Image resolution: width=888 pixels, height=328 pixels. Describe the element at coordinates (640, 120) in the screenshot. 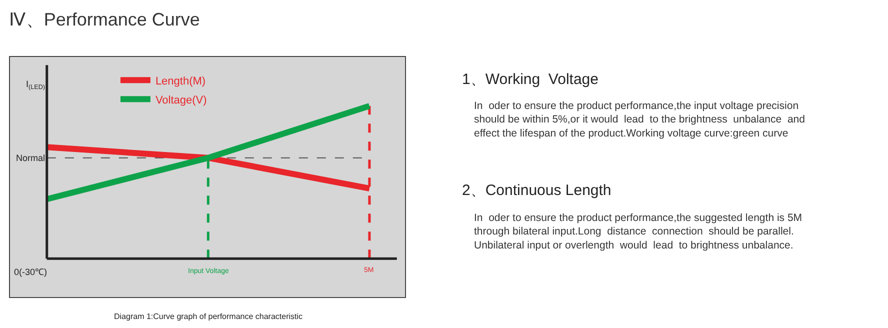

I see `text: In oder to ensure the product performance,the input voltage precision should be within 5%,or it would lead to the brightness unbalance and effect the lifespan of the product.Working voltage curve:green curve` at that location.